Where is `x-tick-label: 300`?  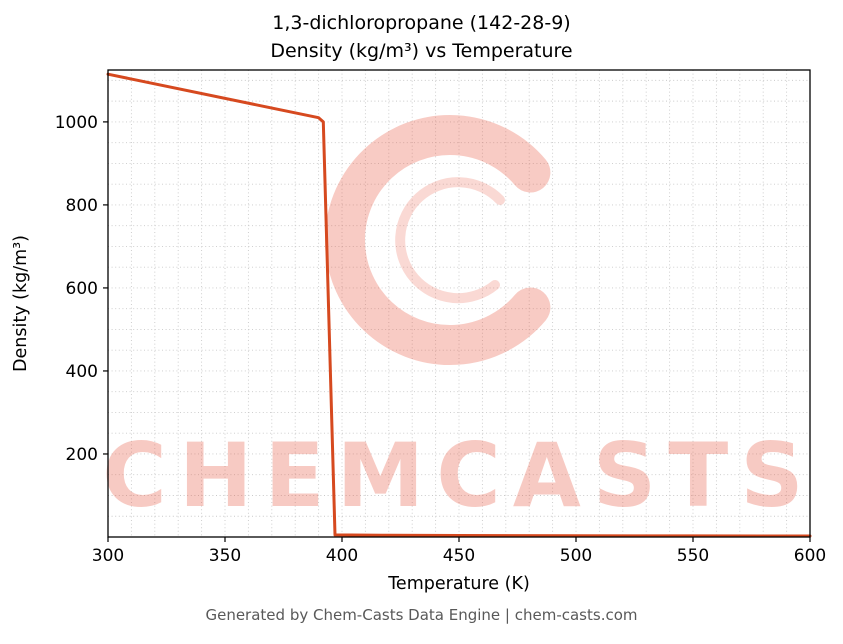 x-tick-label: 300 is located at coordinates (108, 556).